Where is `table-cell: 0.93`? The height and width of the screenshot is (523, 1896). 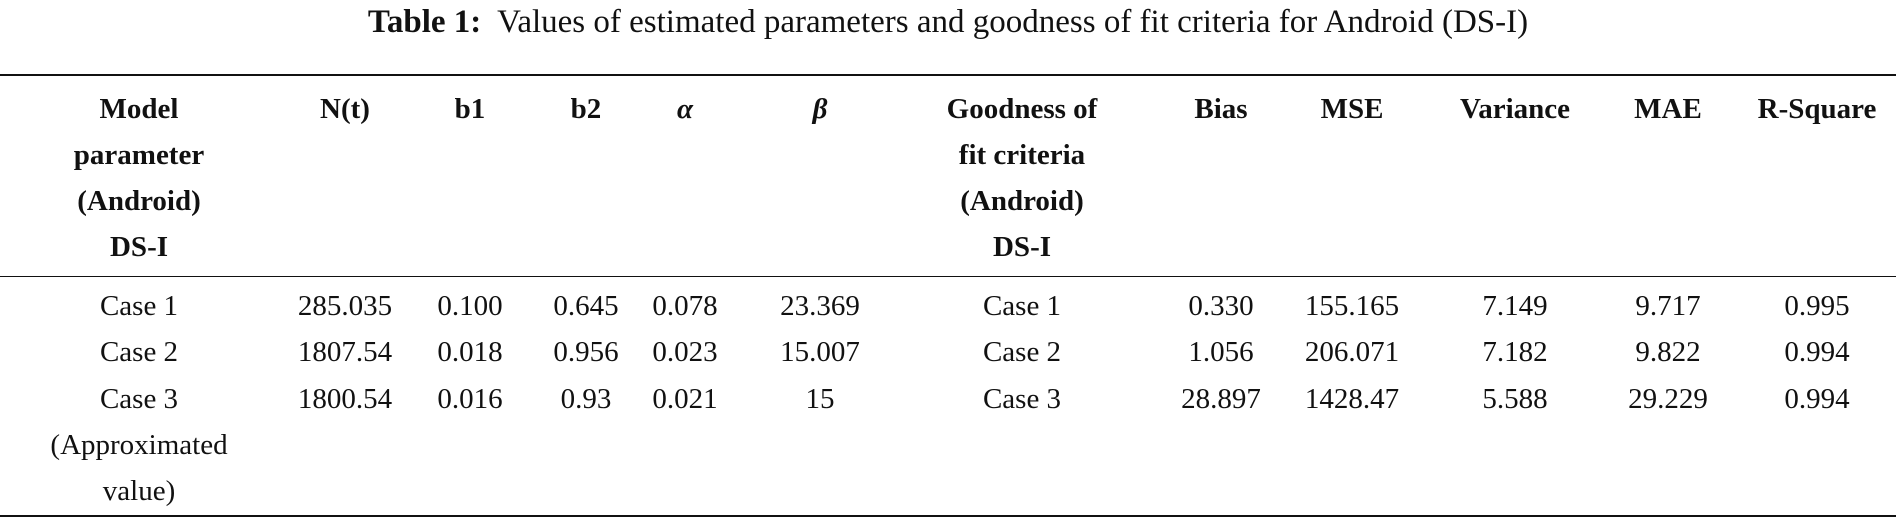 table-cell: 0.93 is located at coordinates (586, 399).